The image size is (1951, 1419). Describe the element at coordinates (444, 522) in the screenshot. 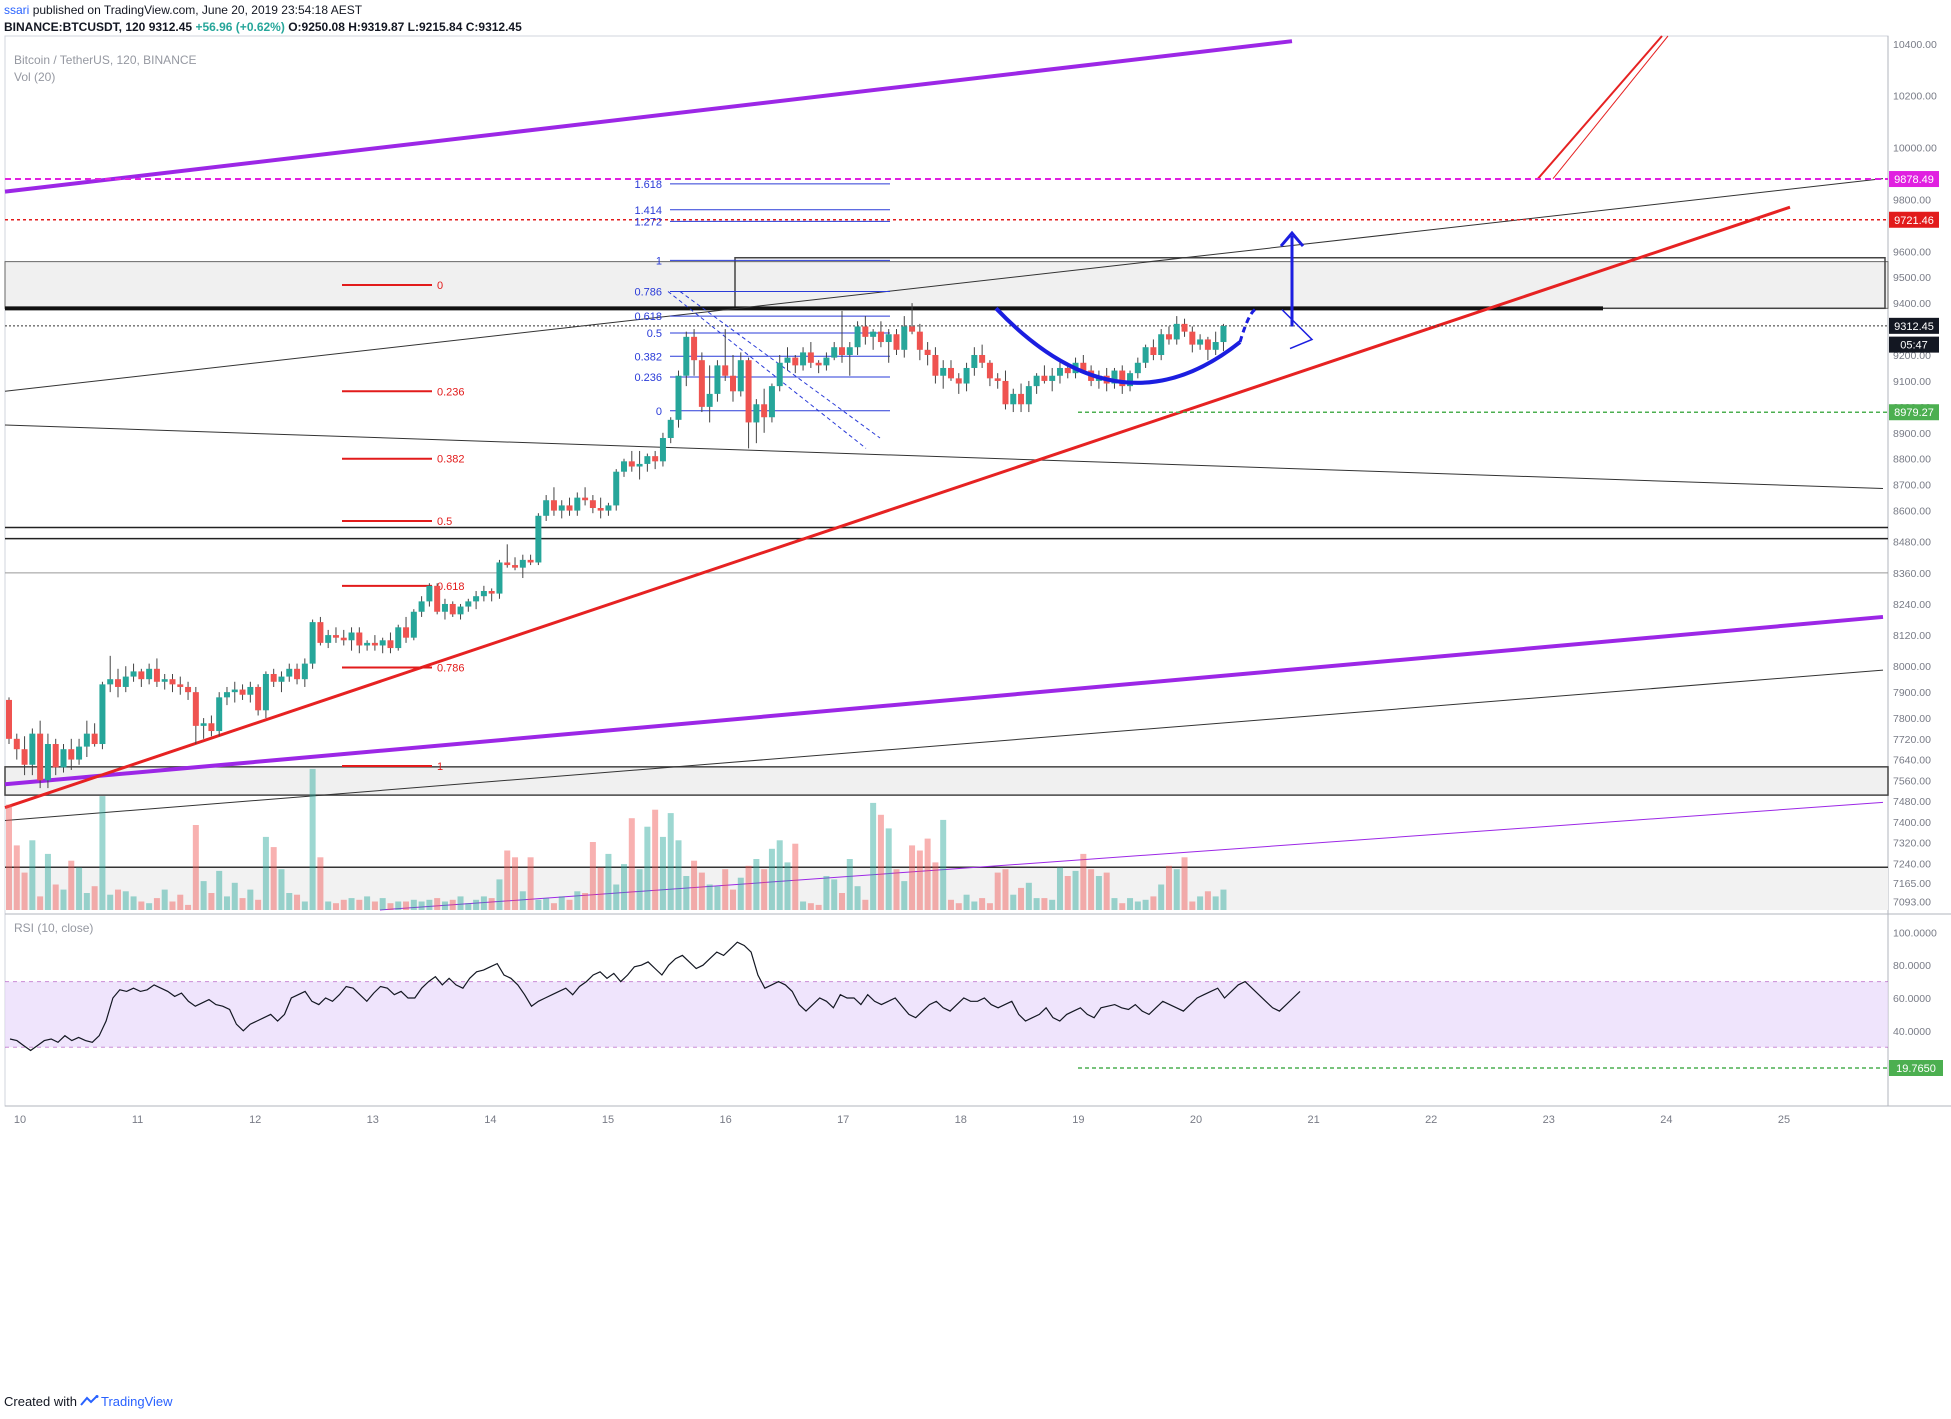

I see `fib-retracement-label: 0.5` at that location.